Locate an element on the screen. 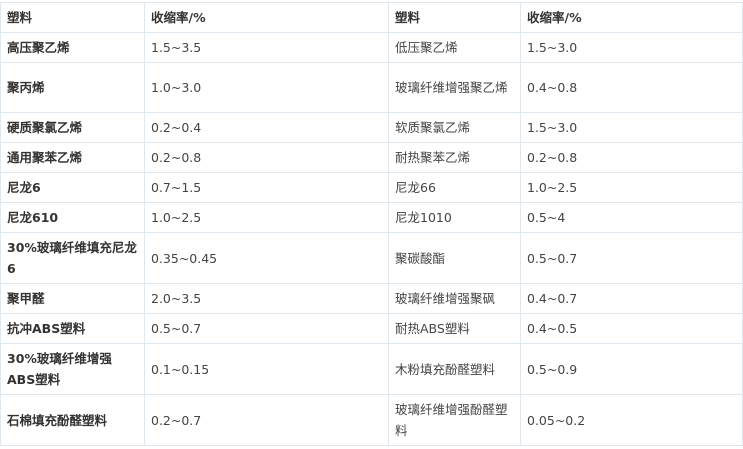  plastic-name-2: 玻璃纤维增强聚乙烯 is located at coordinates (454, 87).